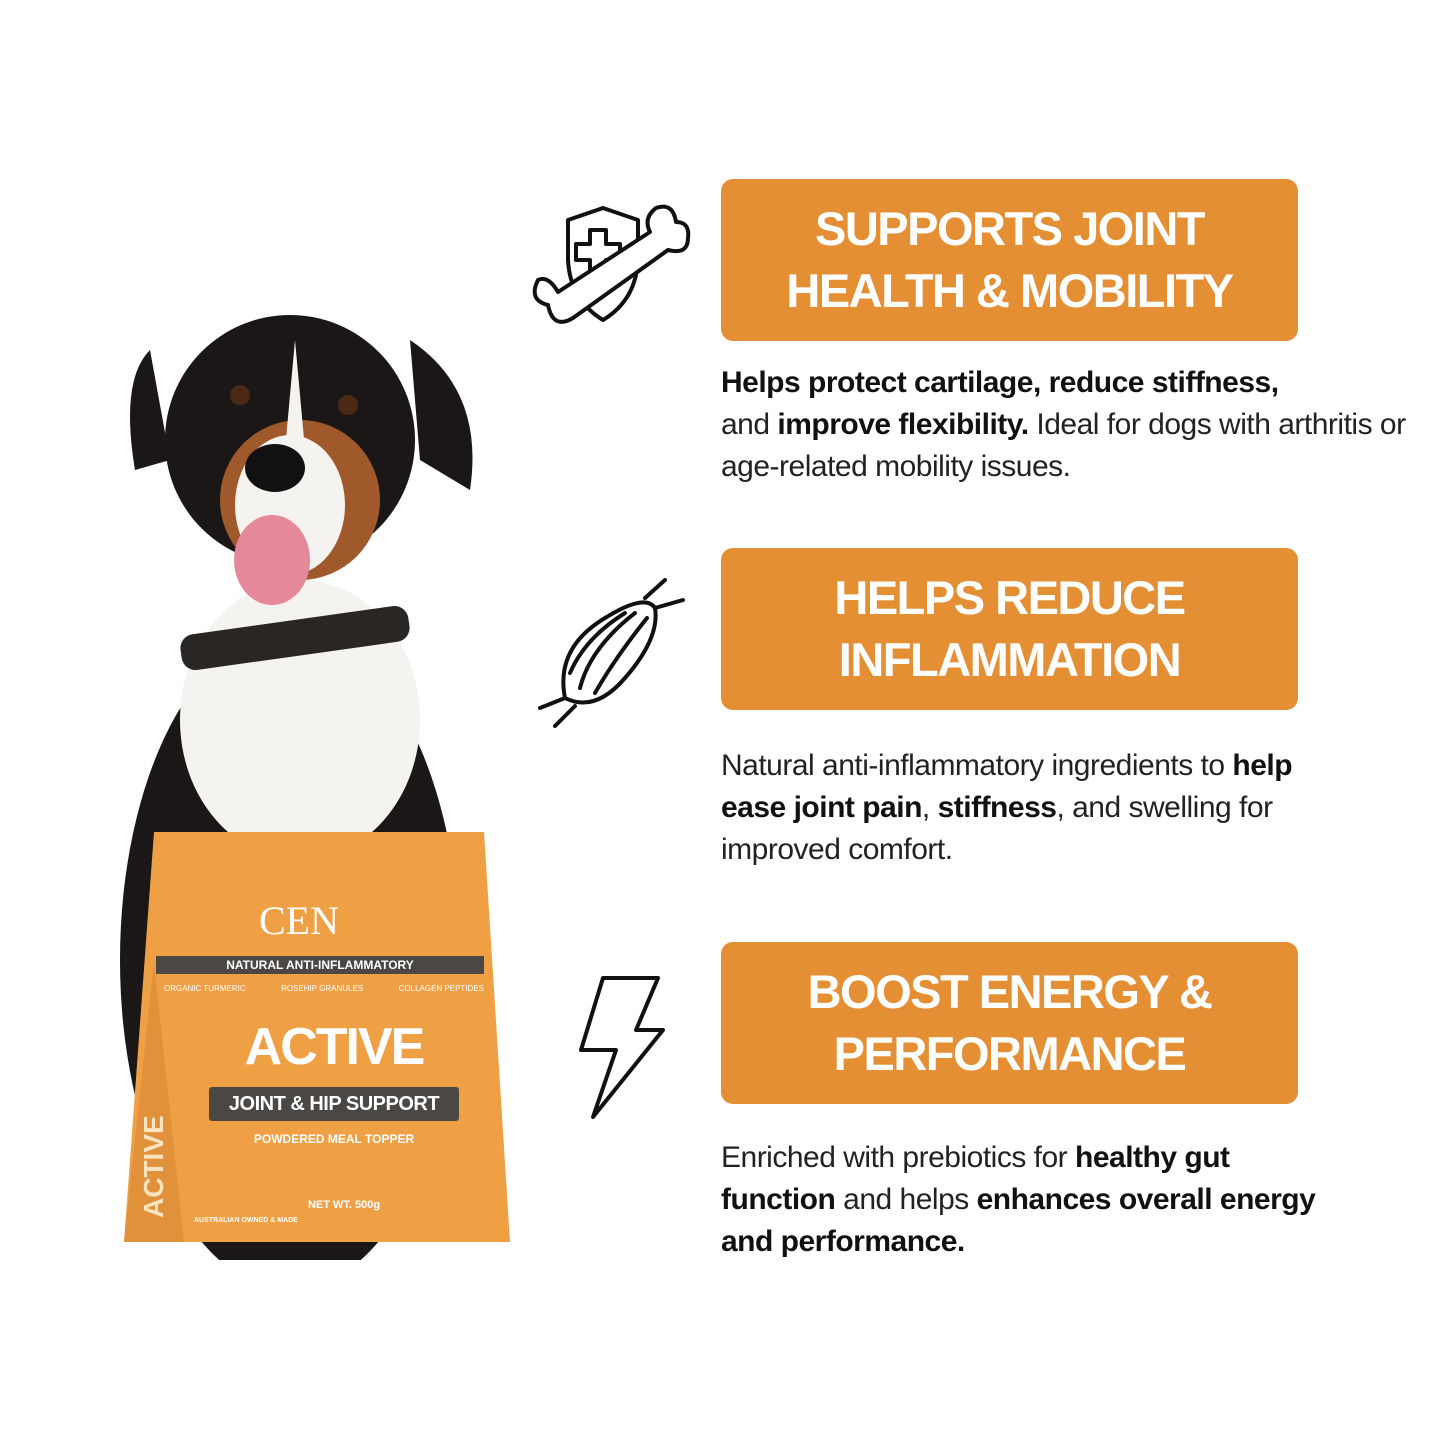 Image resolution: width=1445 pixels, height=1445 pixels. Describe the element at coordinates (1010, 1053) in the screenshot. I see `heading-line: PERFORMANCE` at that location.